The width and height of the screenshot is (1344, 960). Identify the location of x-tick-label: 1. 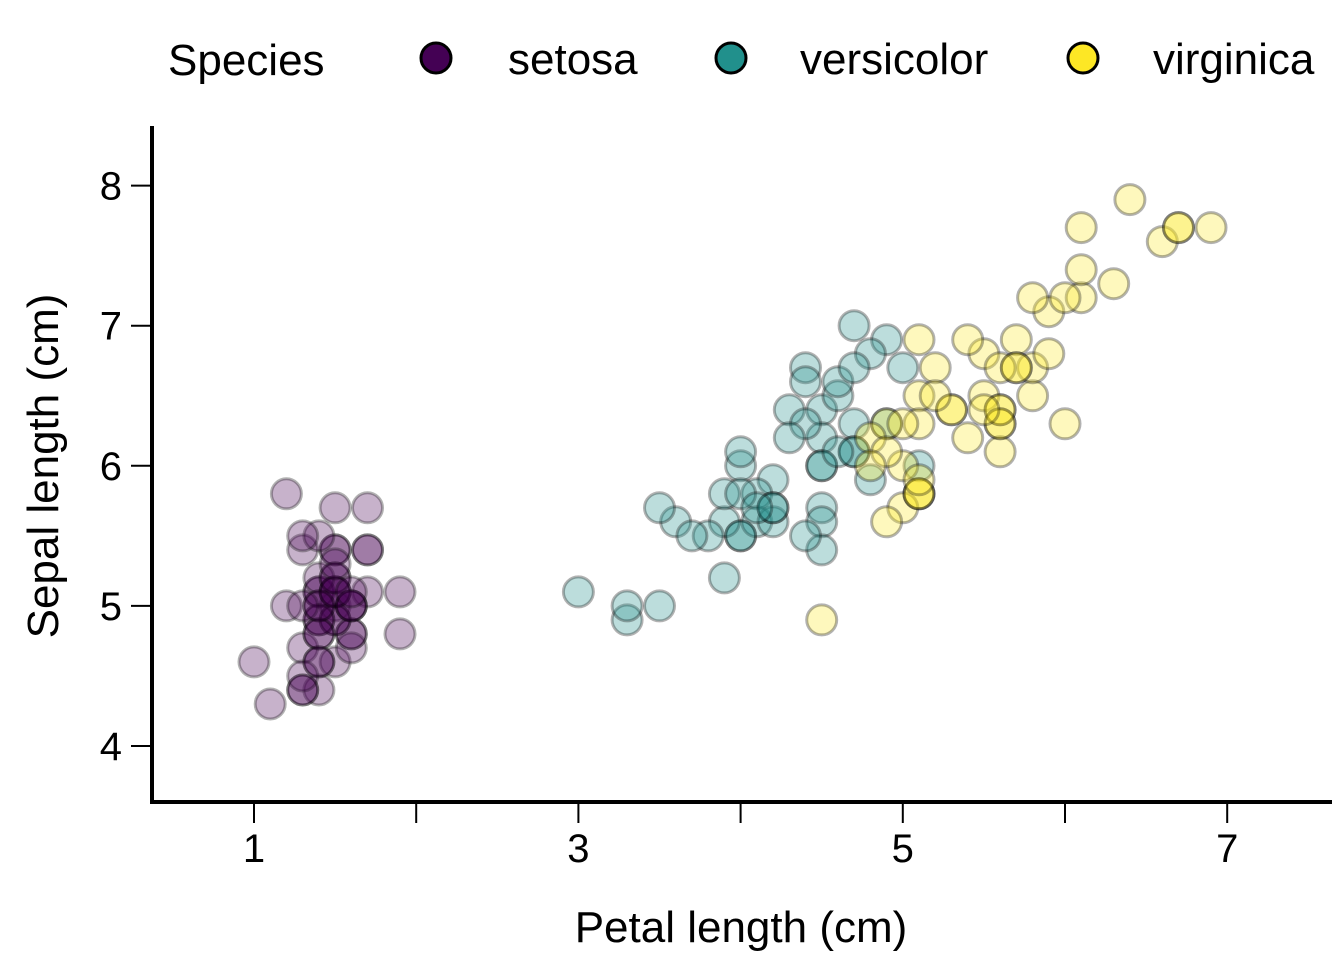
(254, 849).